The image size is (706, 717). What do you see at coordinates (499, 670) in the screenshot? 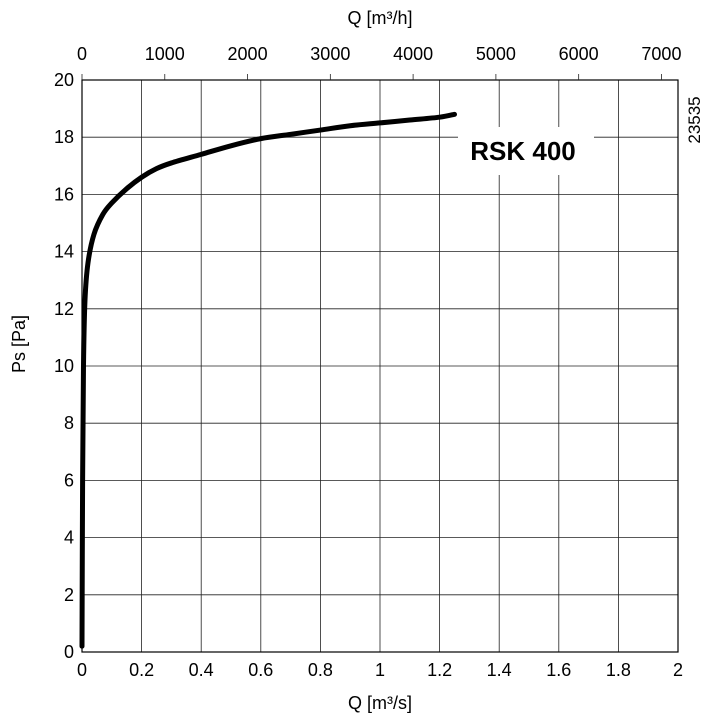
I see `x-tick-label: 1.4` at bounding box center [499, 670].